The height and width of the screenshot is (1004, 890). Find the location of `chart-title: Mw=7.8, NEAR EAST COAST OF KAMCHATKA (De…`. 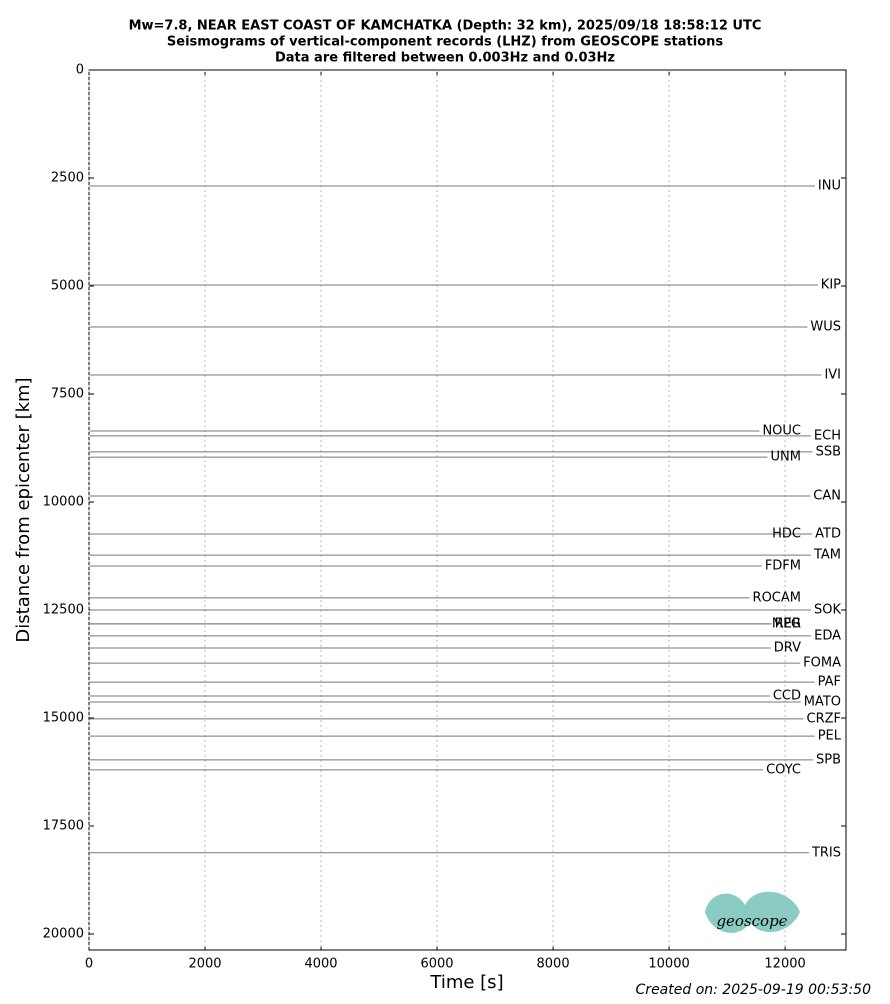

chart-title: Mw=7.8, NEAR EAST COAST OF KAMCHATKA (De… is located at coordinates (445, 26).